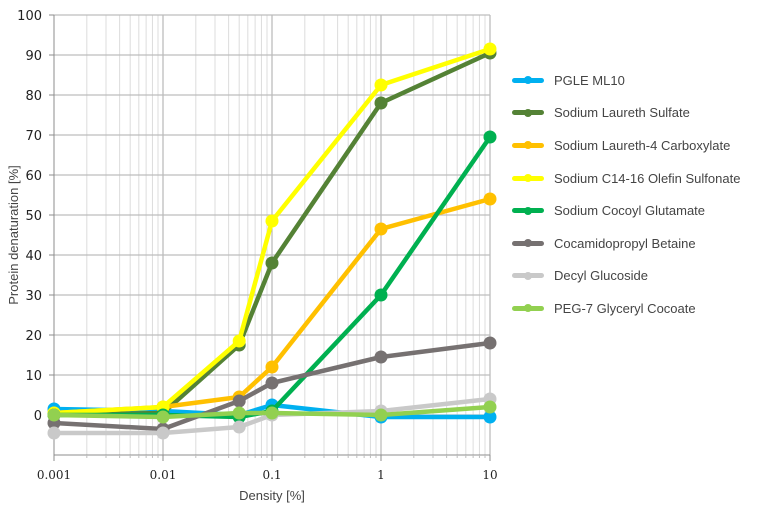 This screenshot has height=514, width=768. What do you see at coordinates (647, 178) in the screenshot?
I see `legend-label: Sodium C14-16 Olefin Sulfonate` at bounding box center [647, 178].